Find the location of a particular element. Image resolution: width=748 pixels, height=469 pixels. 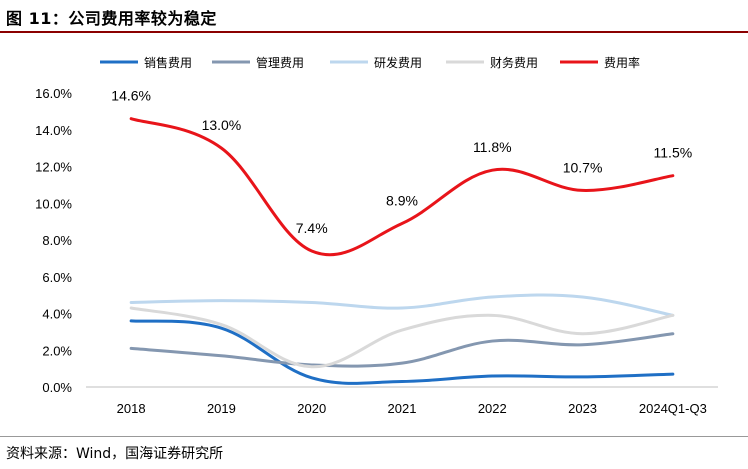

x-tick-label: 2023 is located at coordinates (582, 408).